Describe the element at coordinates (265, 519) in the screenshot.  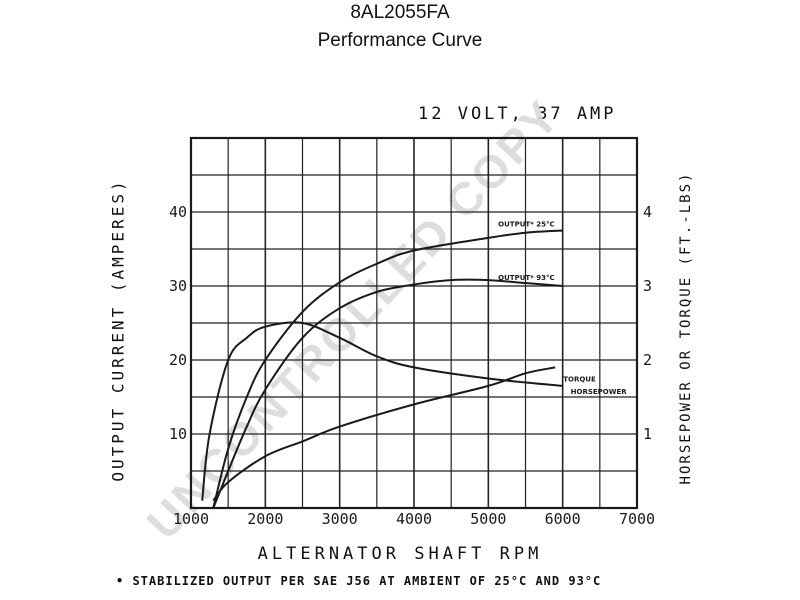
I see `x-tick-label: 2000` at that location.